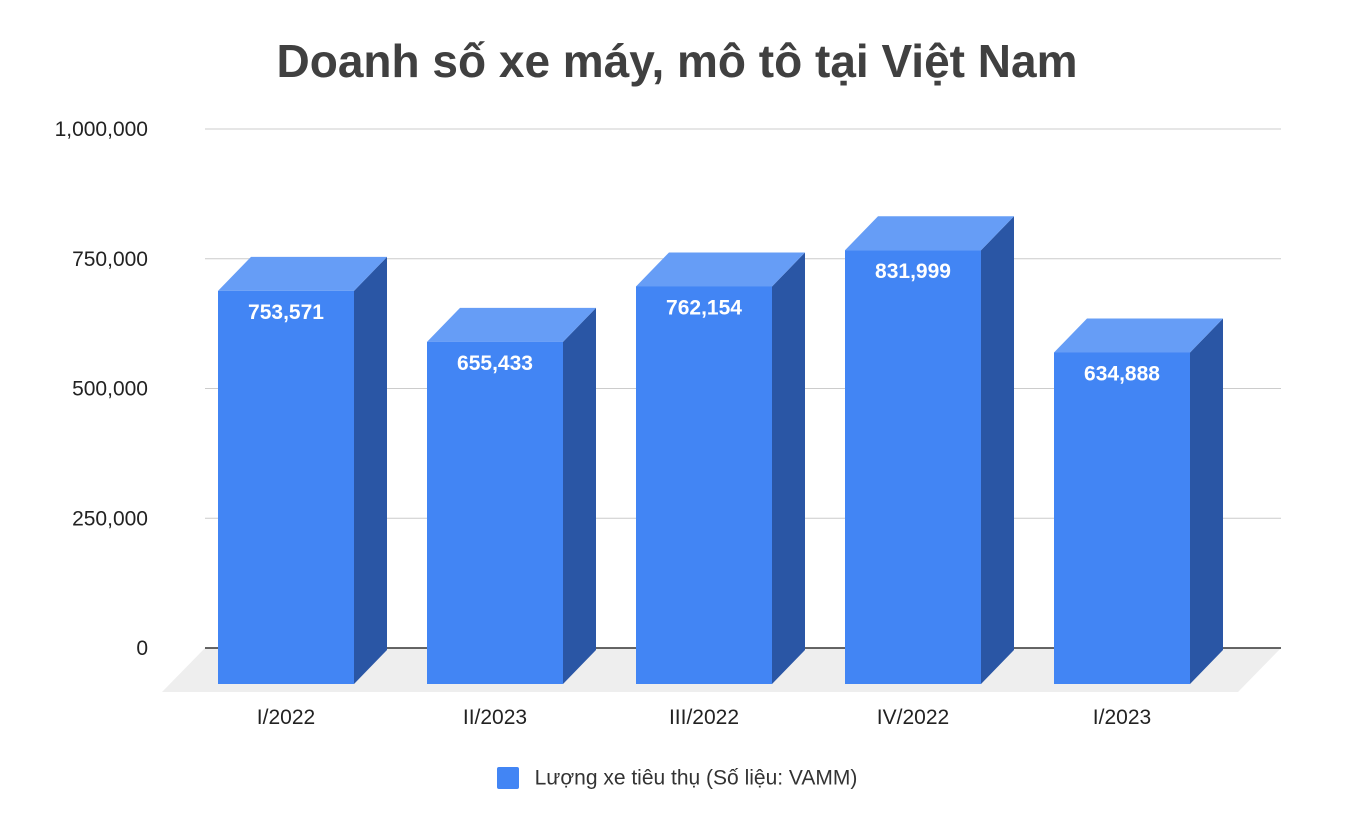 This screenshot has width=1354, height=838. What do you see at coordinates (704, 717) in the screenshot?
I see `x-tick-label: III/2022` at bounding box center [704, 717].